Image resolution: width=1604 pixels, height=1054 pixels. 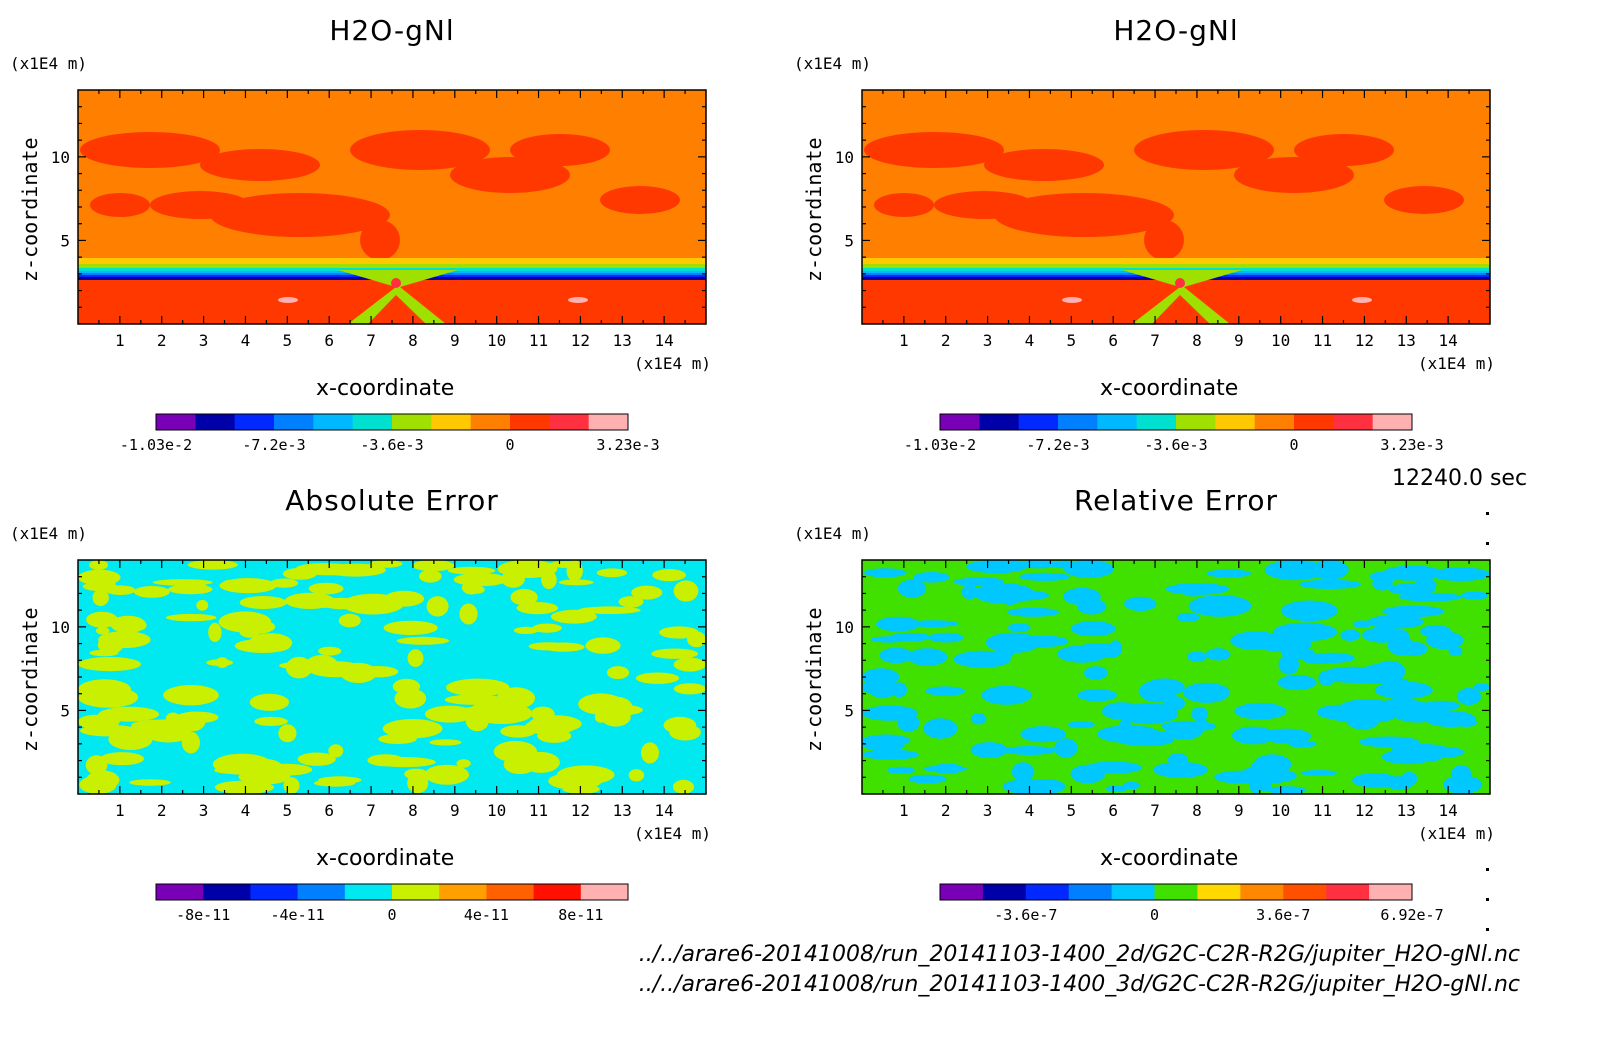 I want to click on colorbar-tick-label: -3.6e-7, so click(x=1025, y=915).